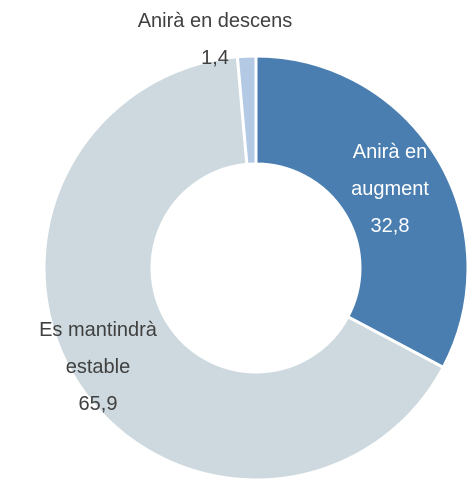  What do you see at coordinates (246, 110) in the screenshot?
I see `donut-segment` at bounding box center [246, 110].